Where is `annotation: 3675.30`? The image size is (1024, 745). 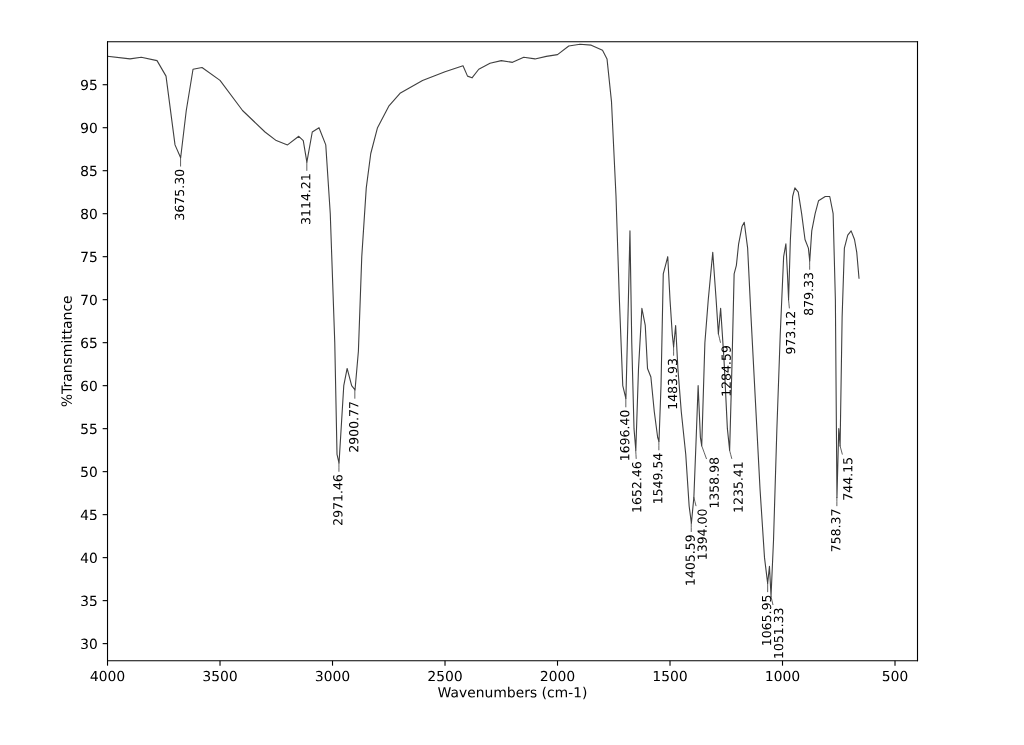
annotation: 3675.30 is located at coordinates (179, 194).